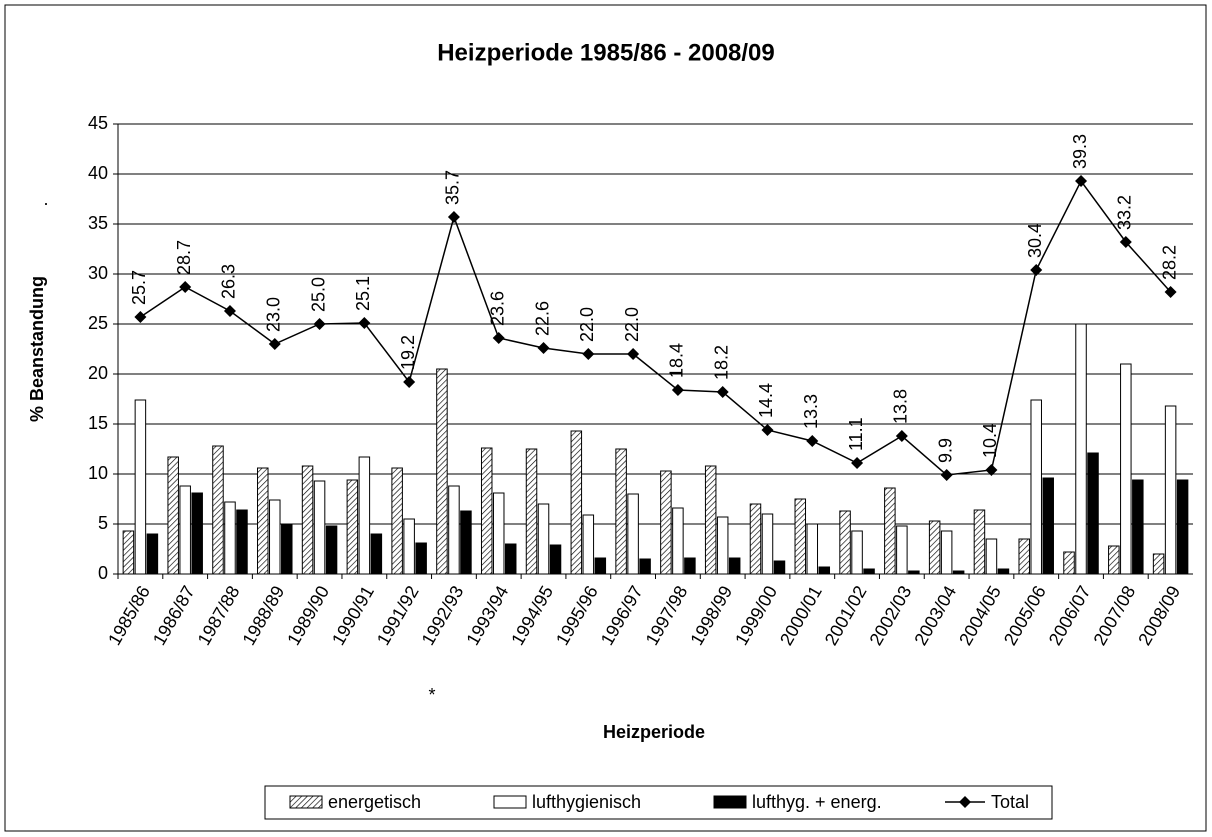  What do you see at coordinates (856, 434) in the screenshot?
I see `data-label: 11.1` at bounding box center [856, 434].